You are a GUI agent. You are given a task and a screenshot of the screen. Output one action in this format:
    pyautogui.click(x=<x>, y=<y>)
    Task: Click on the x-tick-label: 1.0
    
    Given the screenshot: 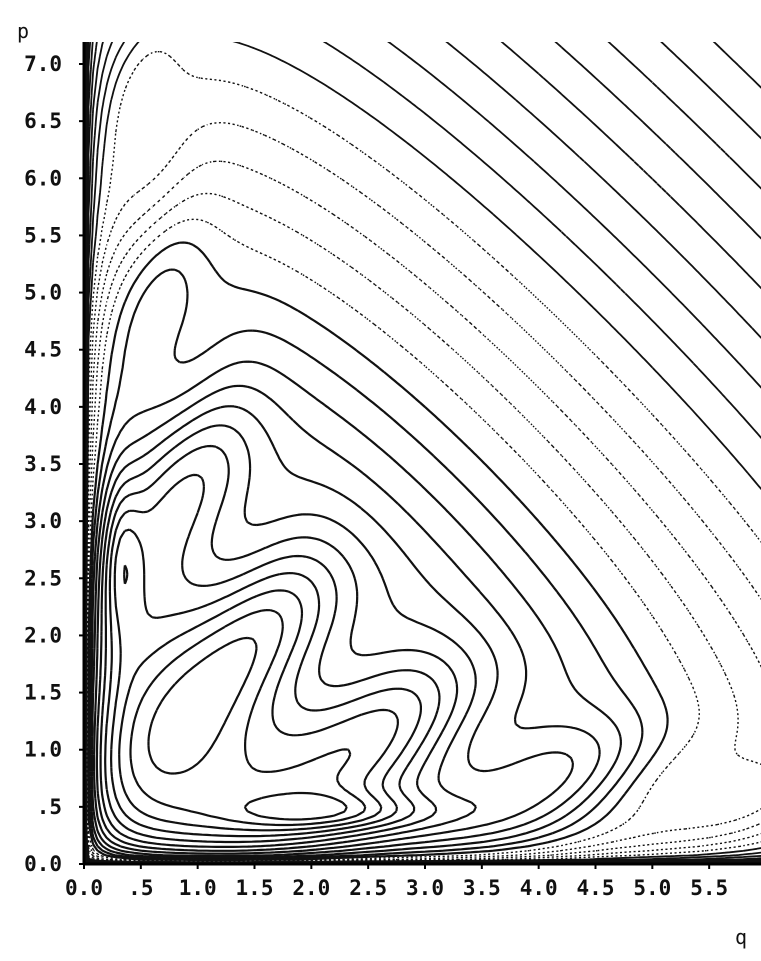 What is the action you would take?
    pyautogui.click(x=198, y=888)
    